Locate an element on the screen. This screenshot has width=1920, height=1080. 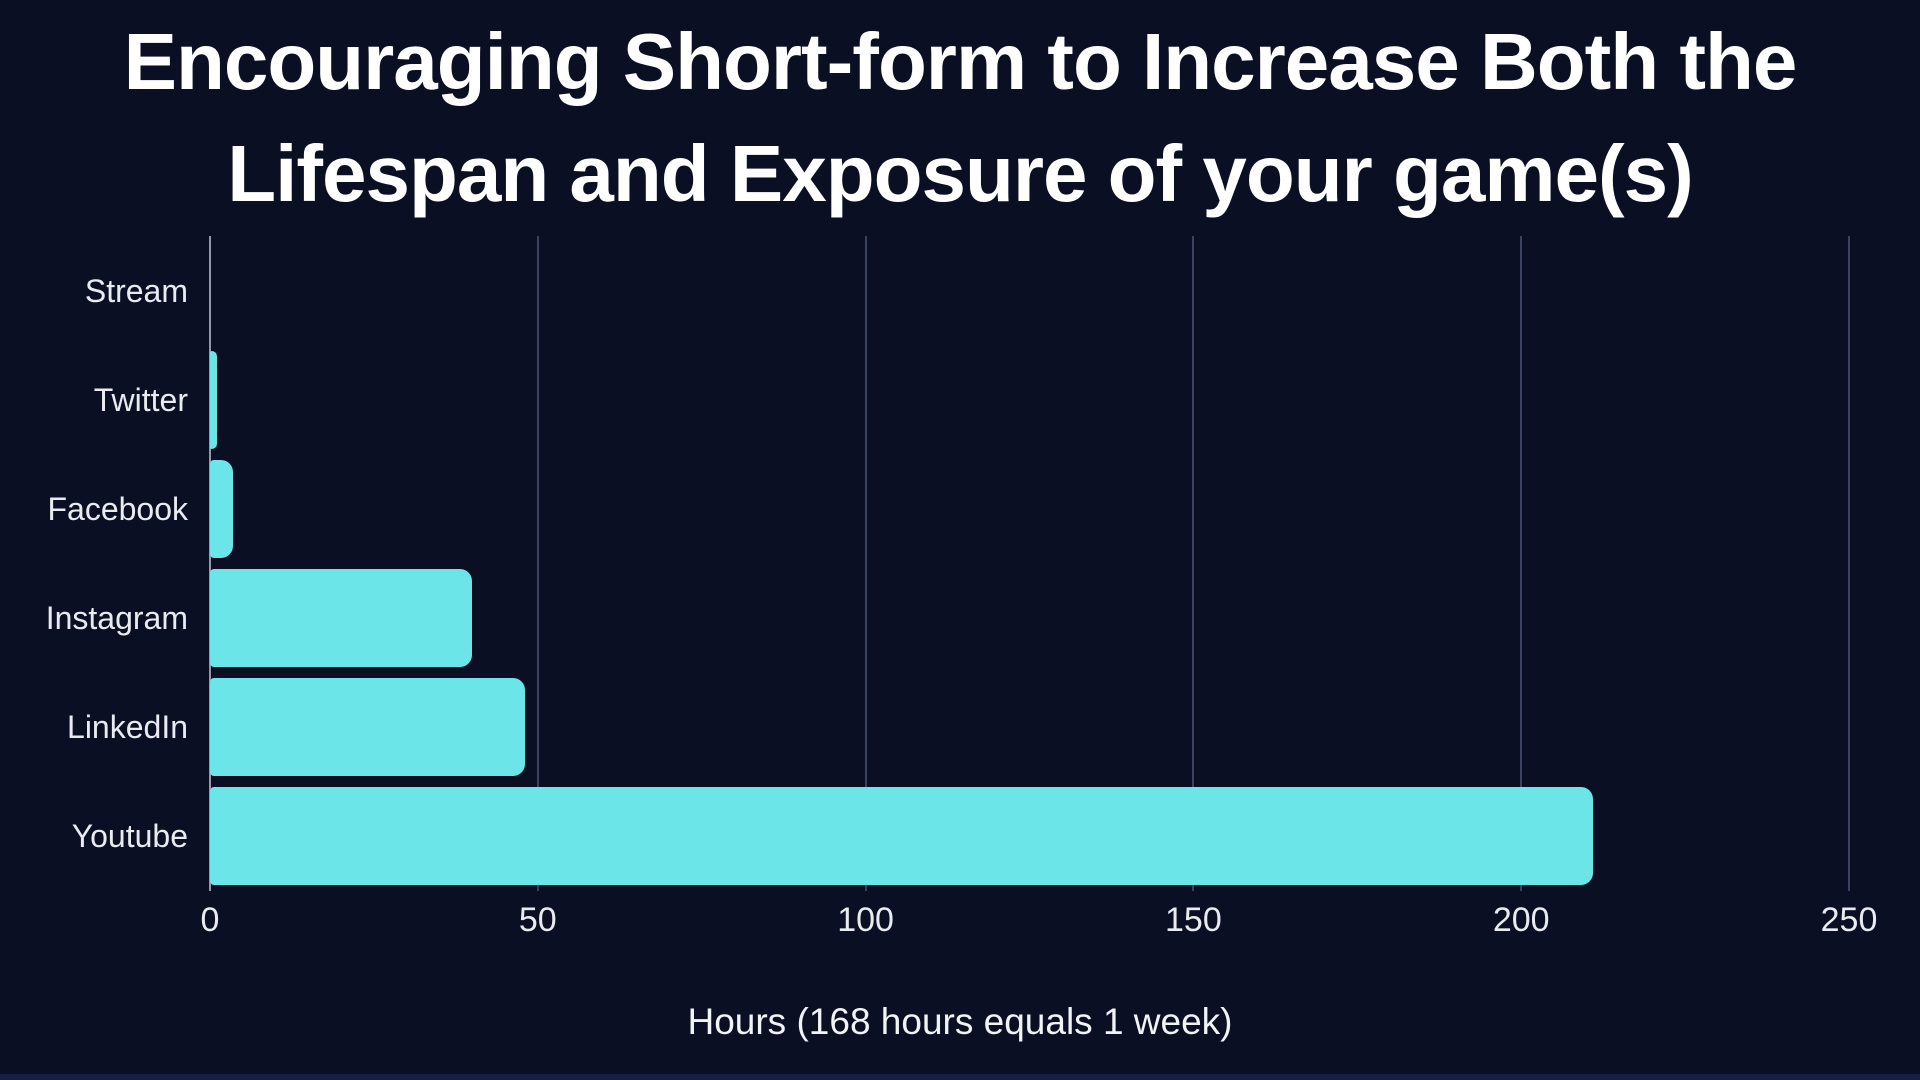
x-axis-title: Hours (168 hours equals 1 week) is located at coordinates (960, 1021).